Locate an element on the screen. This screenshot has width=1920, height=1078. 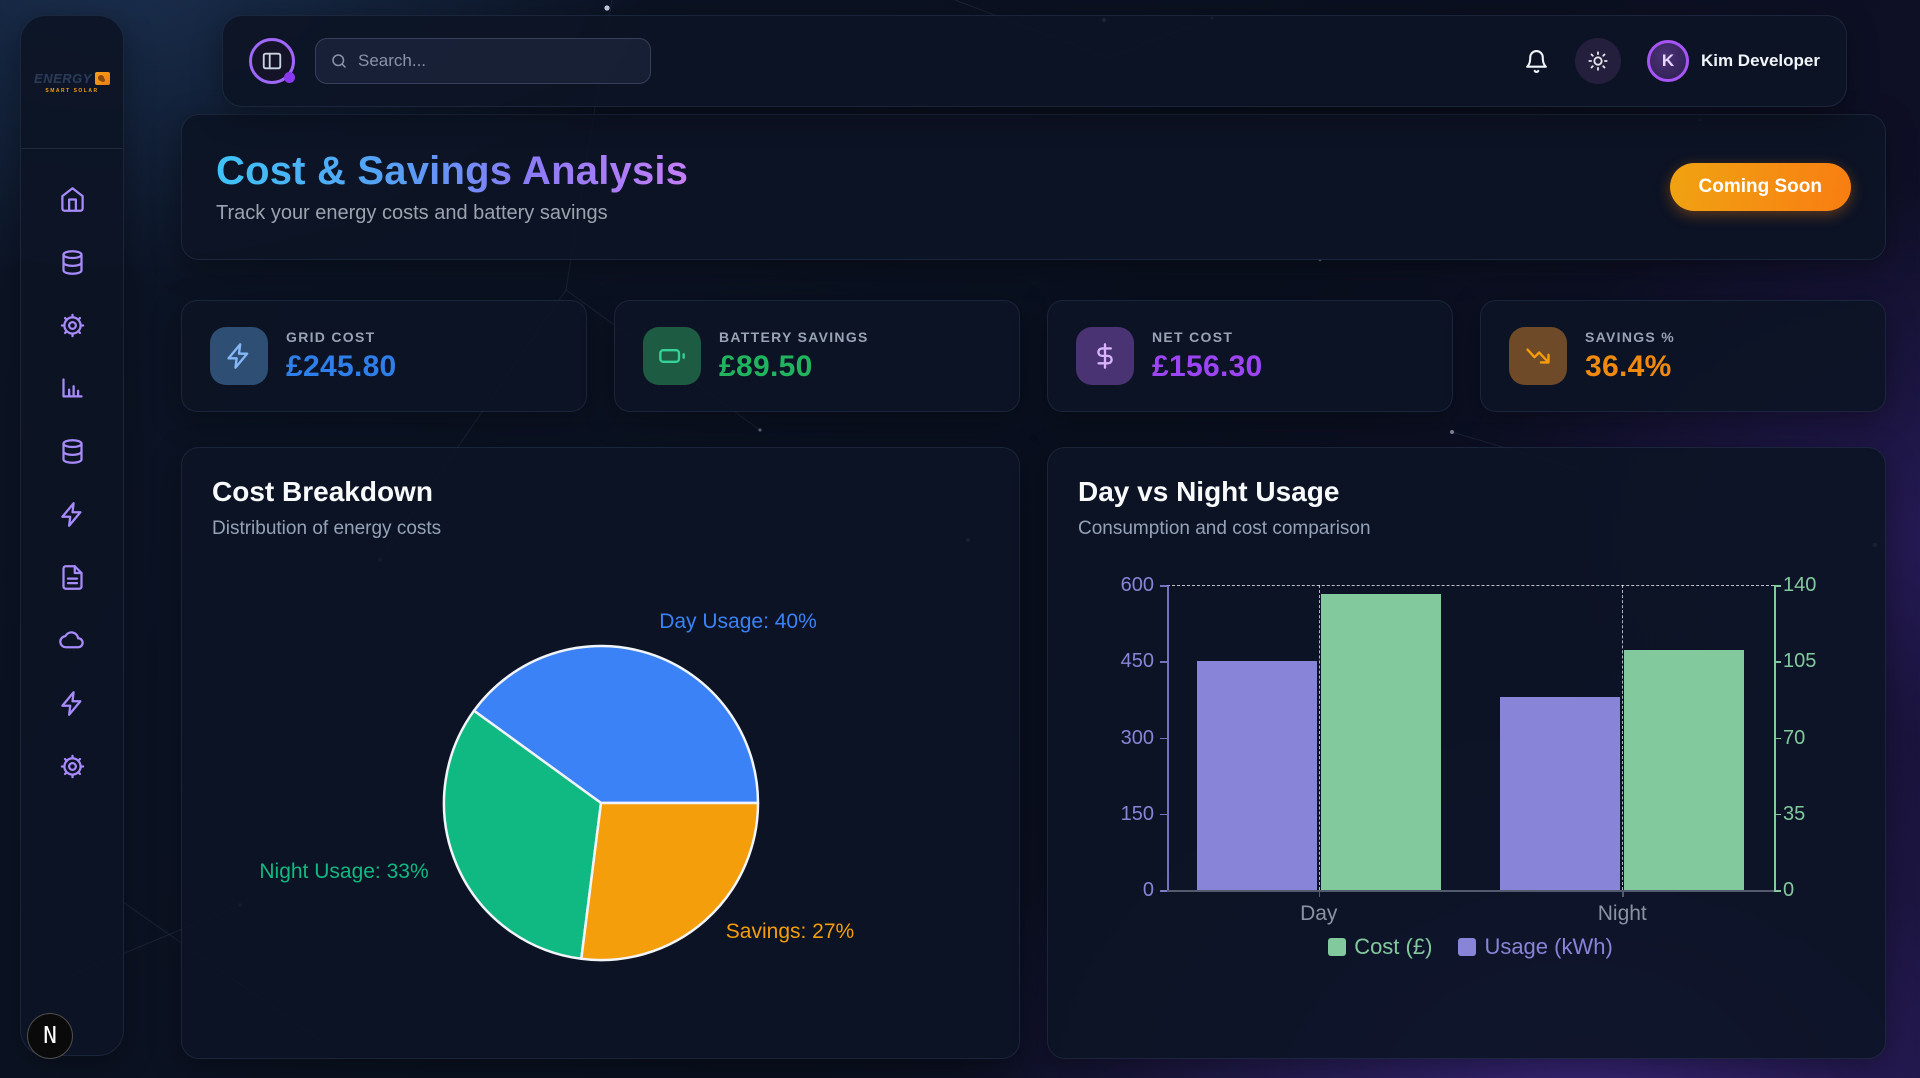
bar-cost-day is located at coordinates (1380, 741).